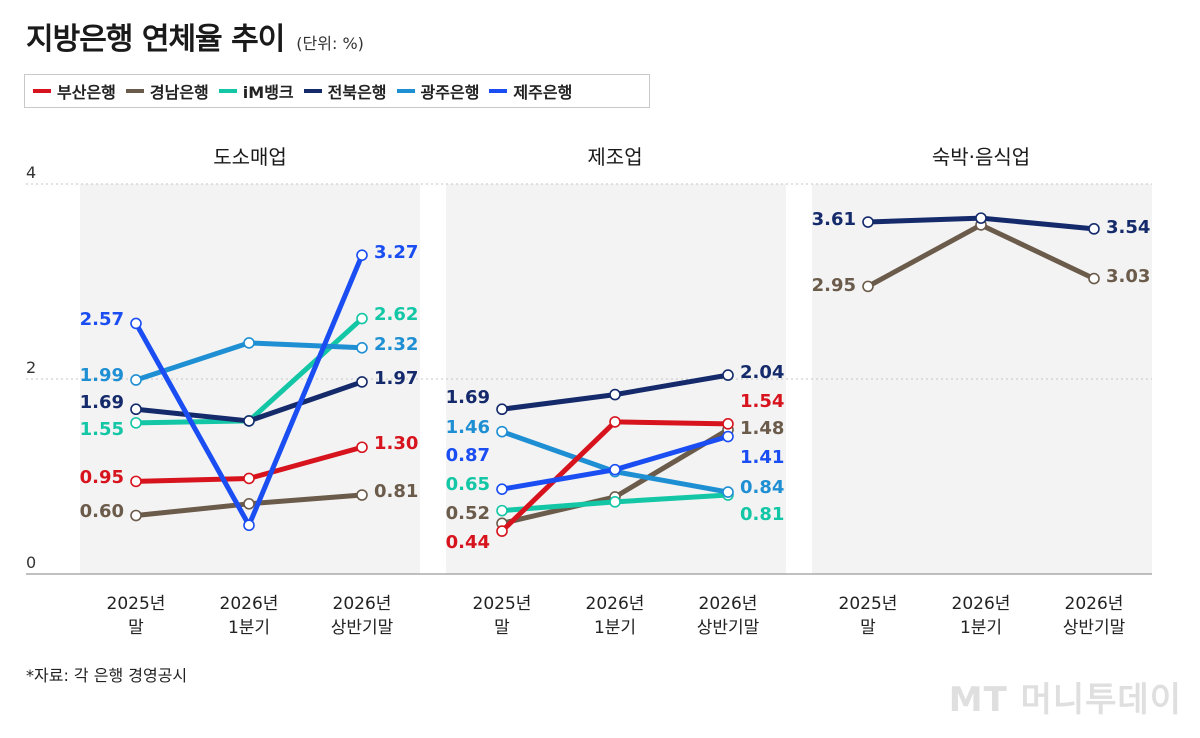 This screenshot has width=1200, height=738. I want to click on source-note: *자료: 각 은행 경영공시, so click(107, 675).